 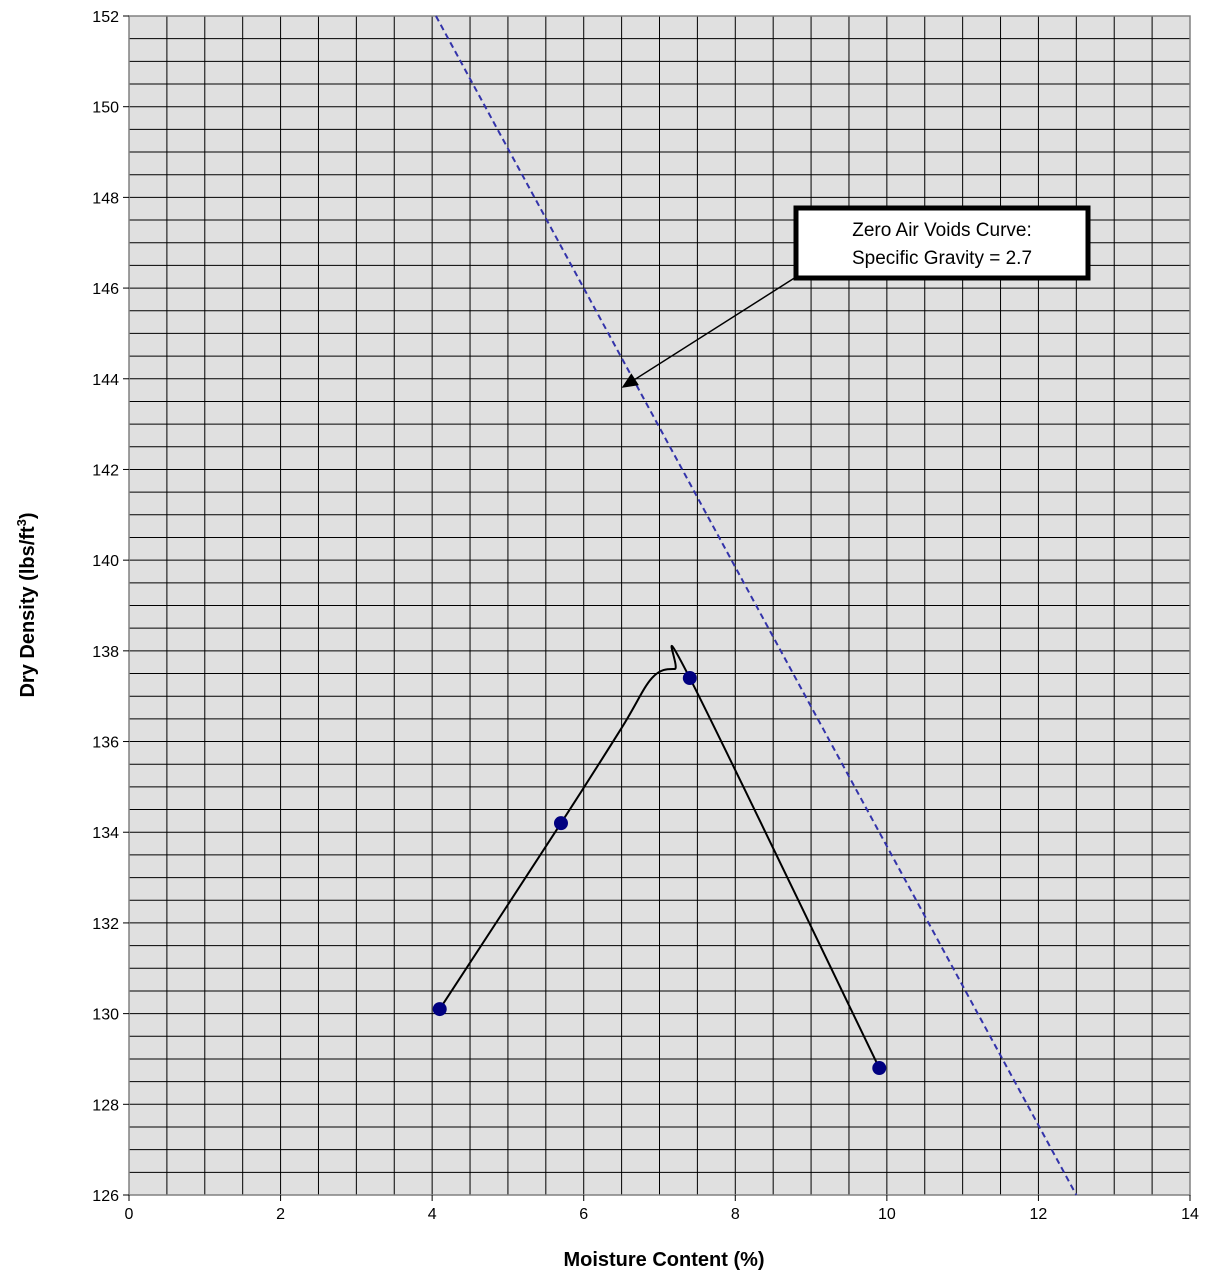 What do you see at coordinates (659, 857) in the screenshot?
I see `compaction-curve` at bounding box center [659, 857].